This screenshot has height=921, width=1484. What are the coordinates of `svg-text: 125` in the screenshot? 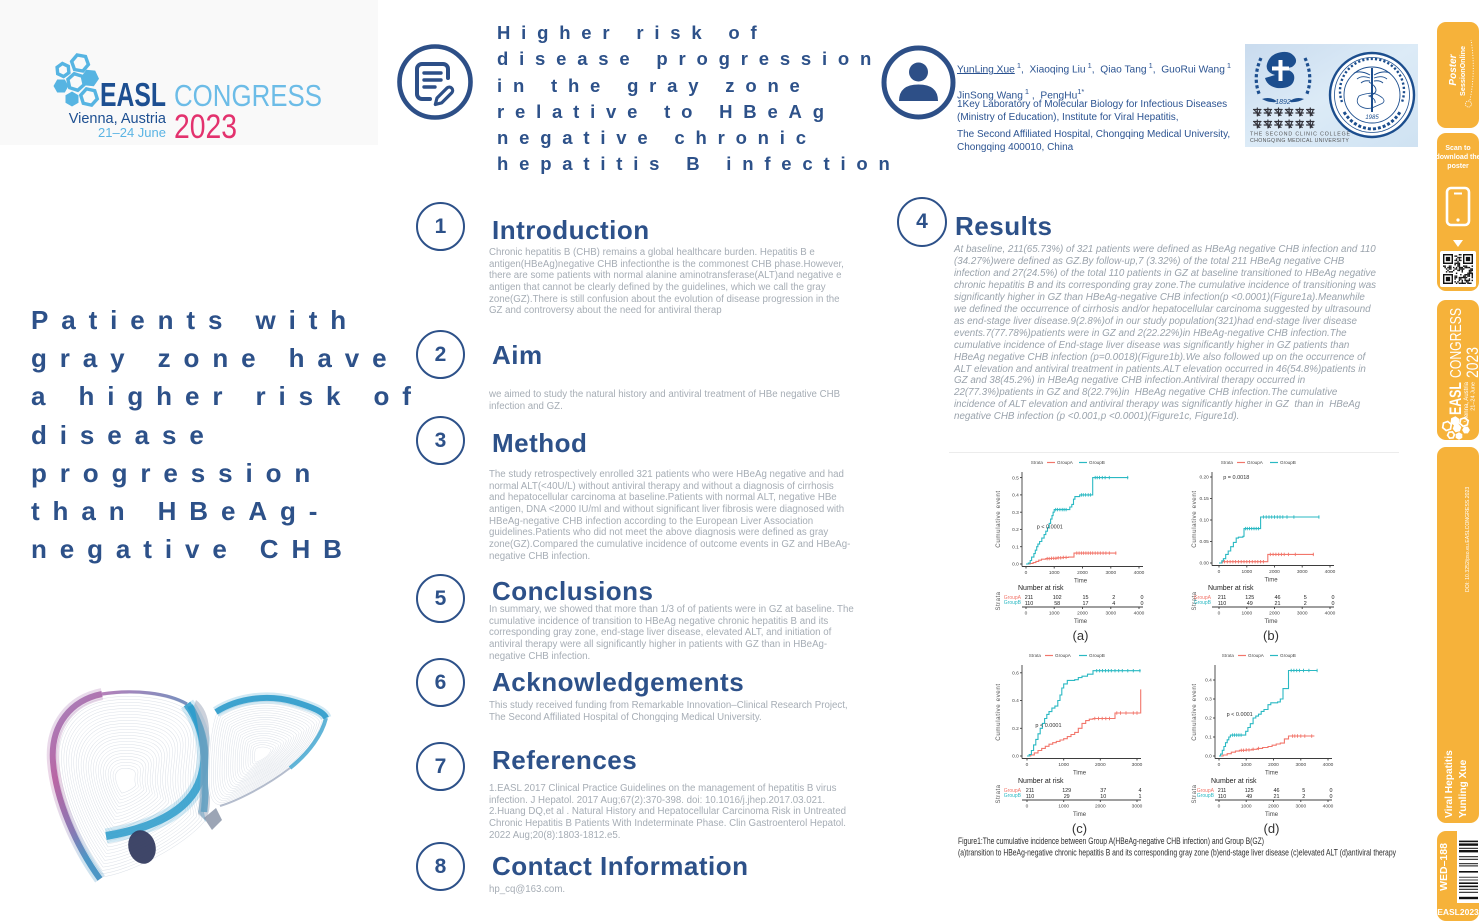 It's located at (1249, 598).